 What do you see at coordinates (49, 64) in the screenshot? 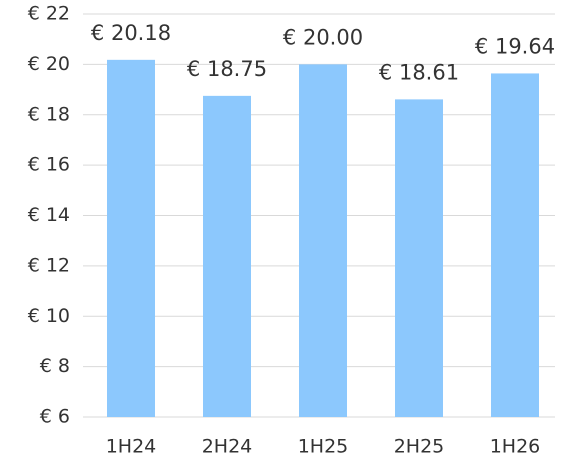
I see `y-tick-label: € 20` at bounding box center [49, 64].